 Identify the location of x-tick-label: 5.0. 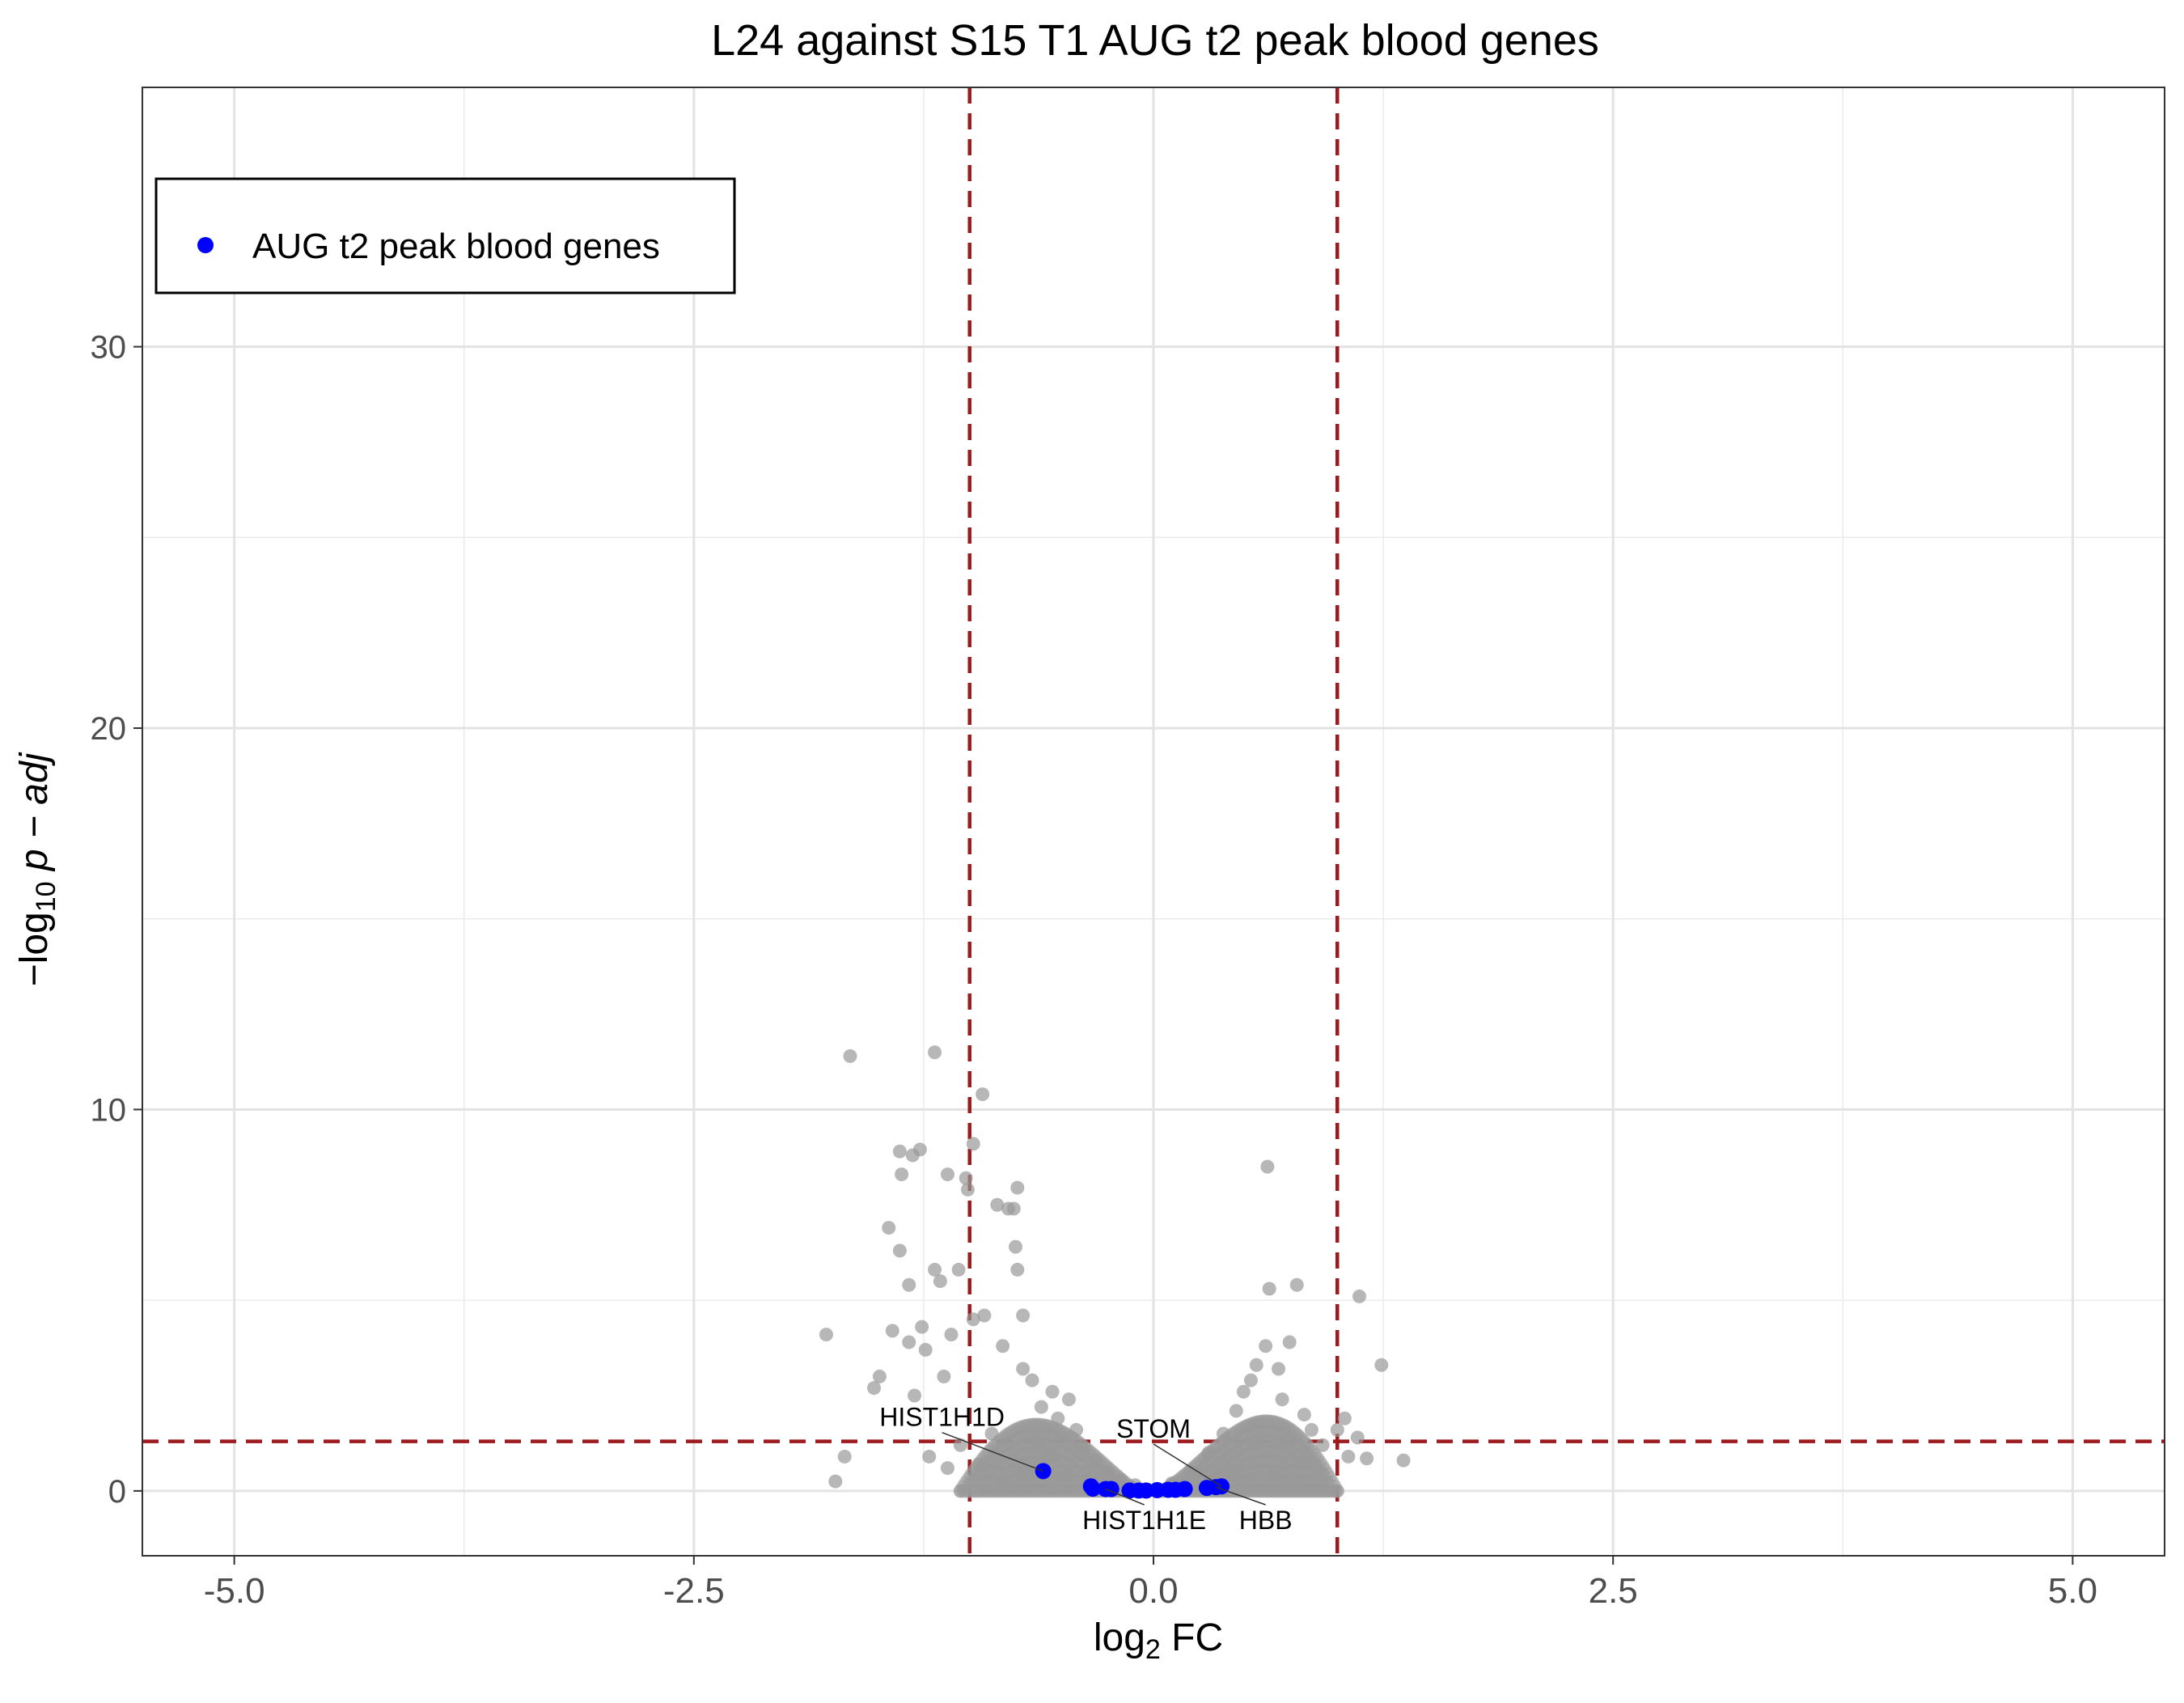
(2072, 1591).